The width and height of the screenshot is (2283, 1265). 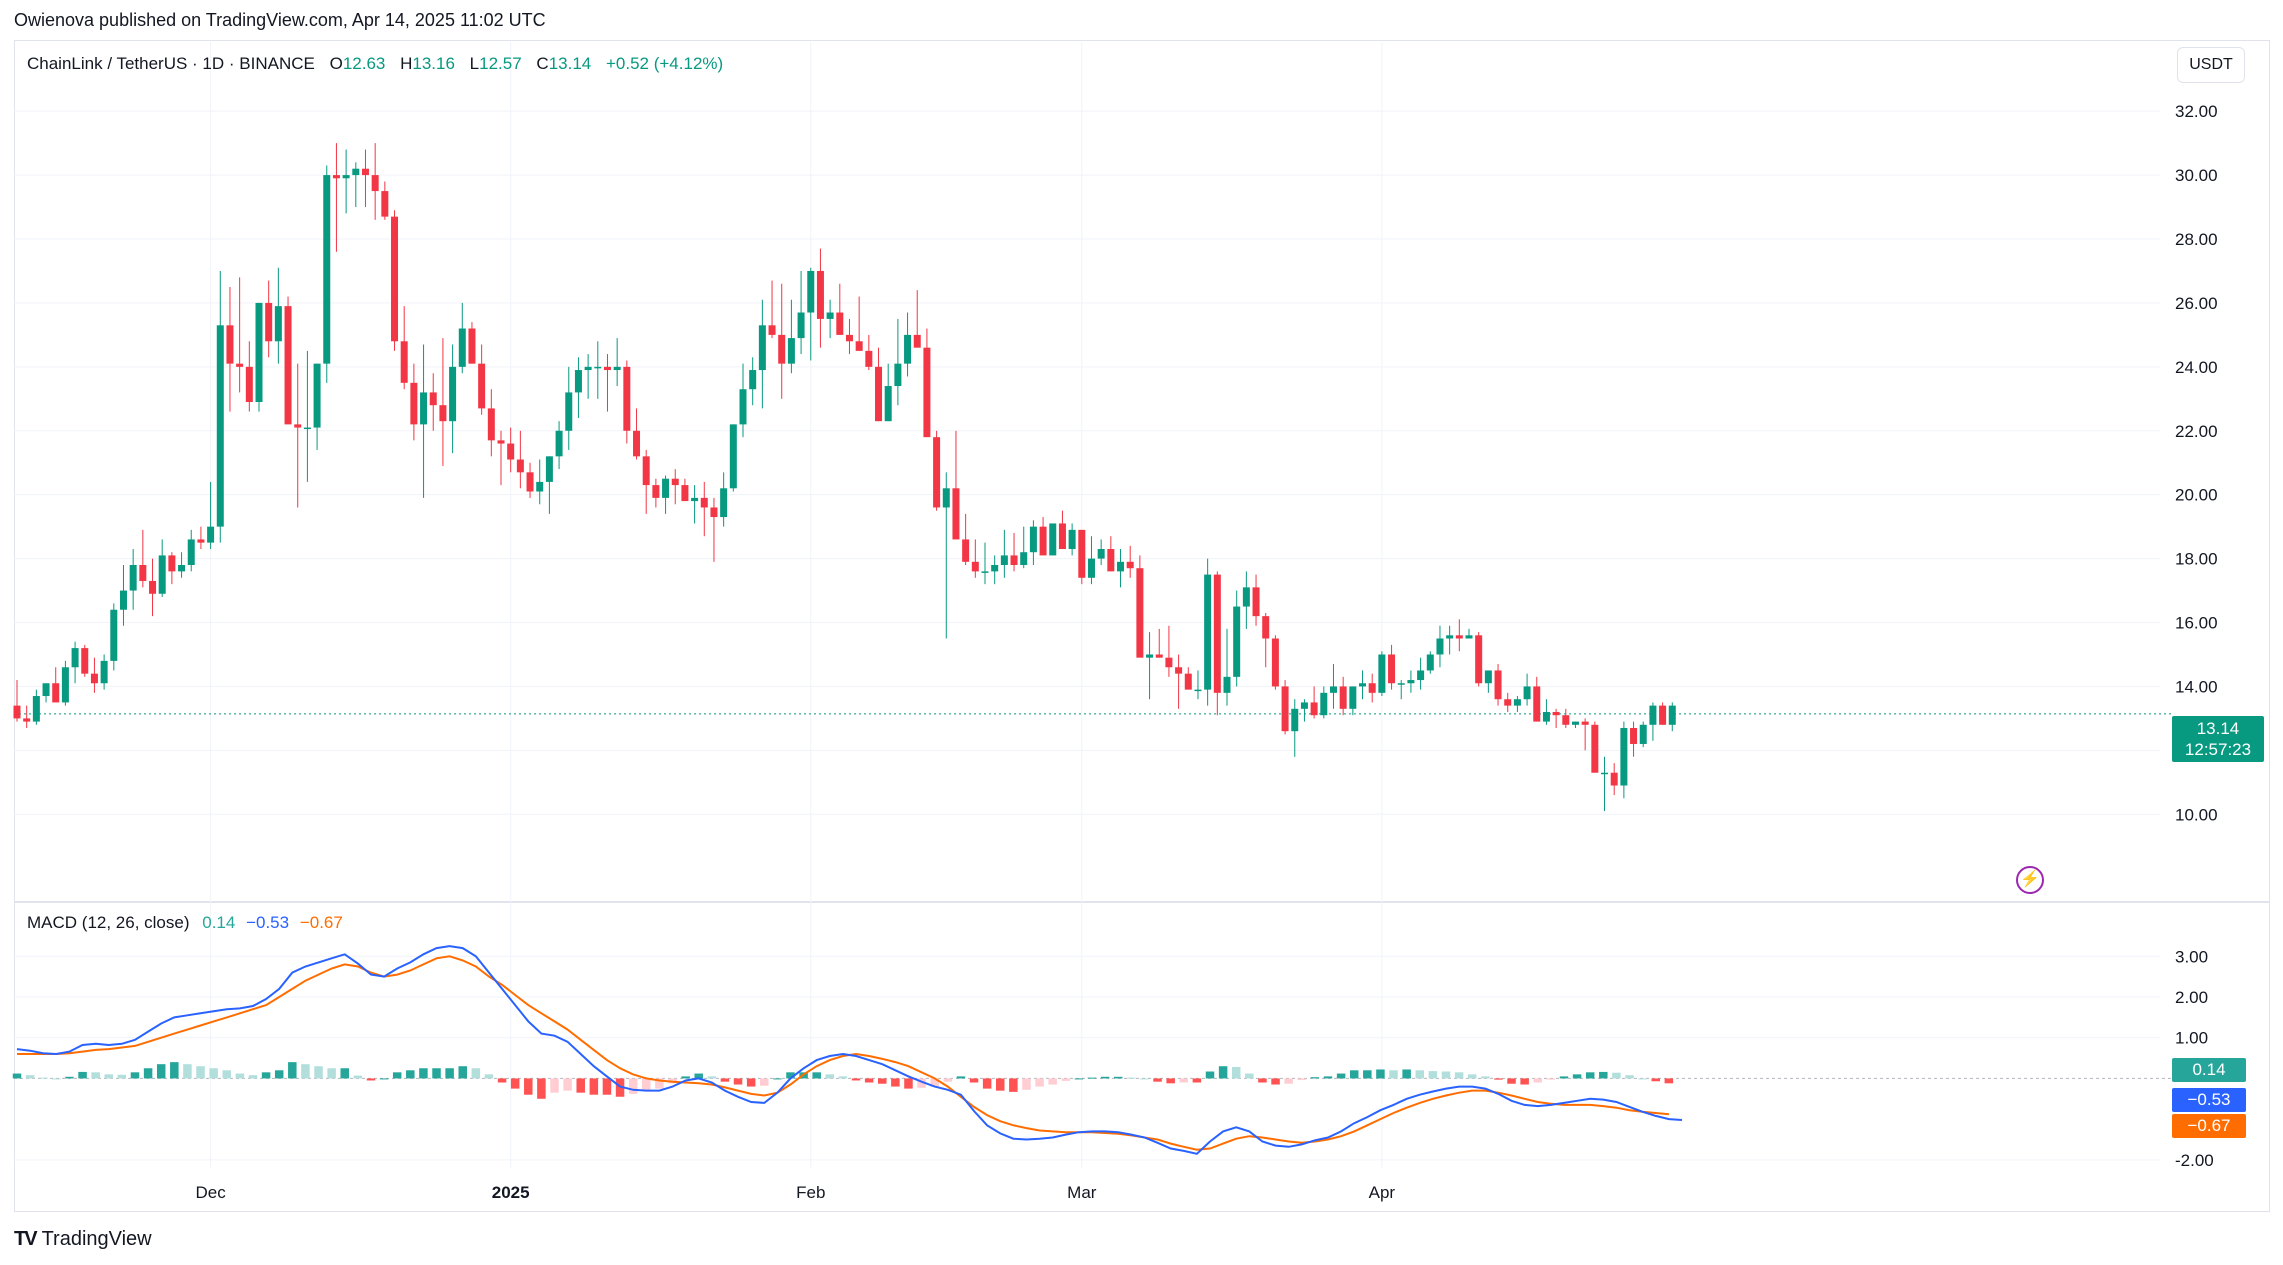 I want to click on currency-button: USDT, so click(x=2211, y=65).